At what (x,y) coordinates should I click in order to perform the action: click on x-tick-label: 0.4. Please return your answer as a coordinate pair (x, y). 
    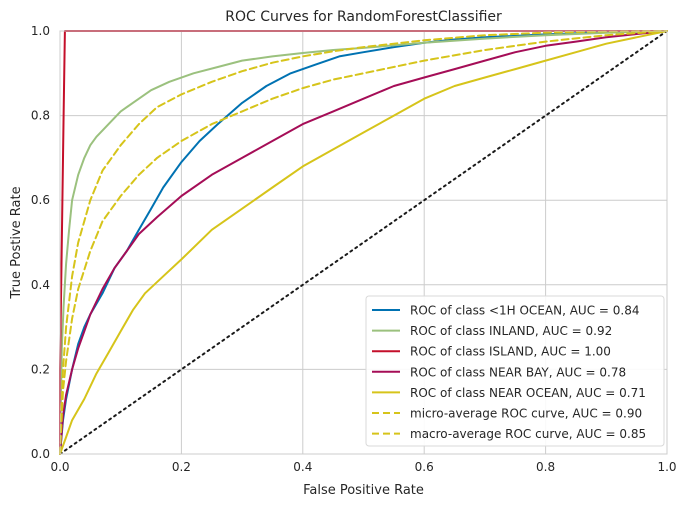
    Looking at the image, I should click on (302, 467).